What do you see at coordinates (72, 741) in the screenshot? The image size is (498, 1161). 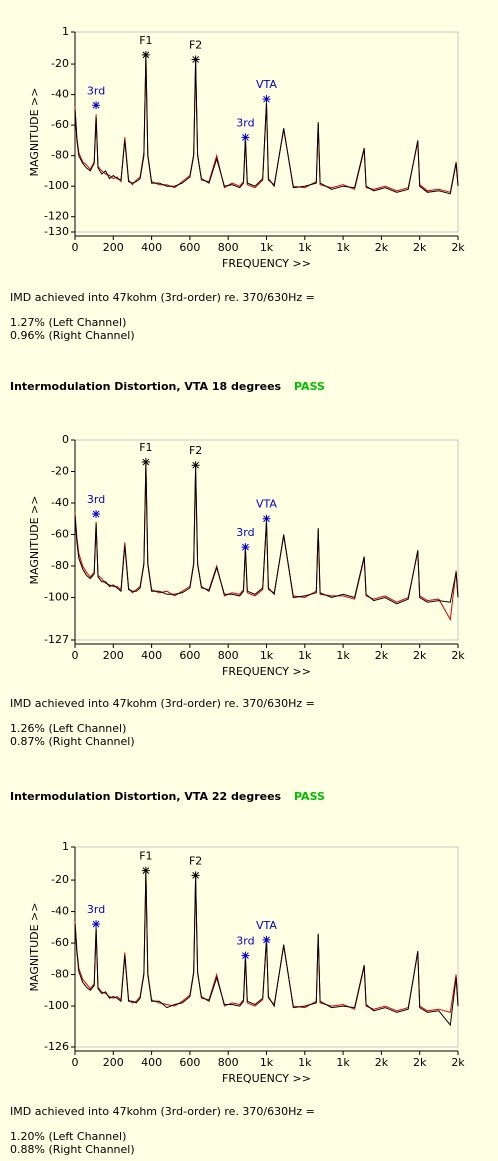 I see `right-result: 0.87% (Right Channel)` at bounding box center [72, 741].